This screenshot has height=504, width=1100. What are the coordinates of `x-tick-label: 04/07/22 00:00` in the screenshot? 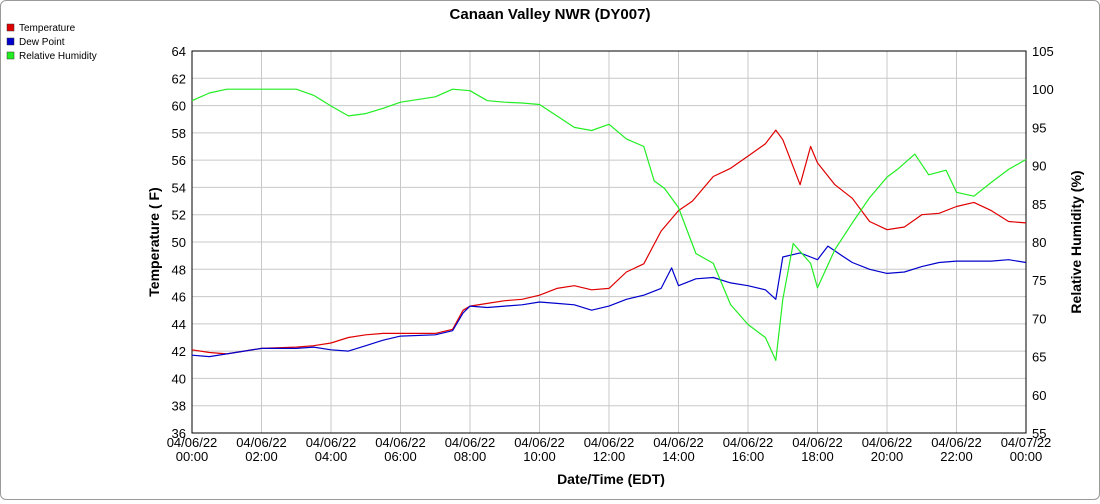 It's located at (1026, 449).